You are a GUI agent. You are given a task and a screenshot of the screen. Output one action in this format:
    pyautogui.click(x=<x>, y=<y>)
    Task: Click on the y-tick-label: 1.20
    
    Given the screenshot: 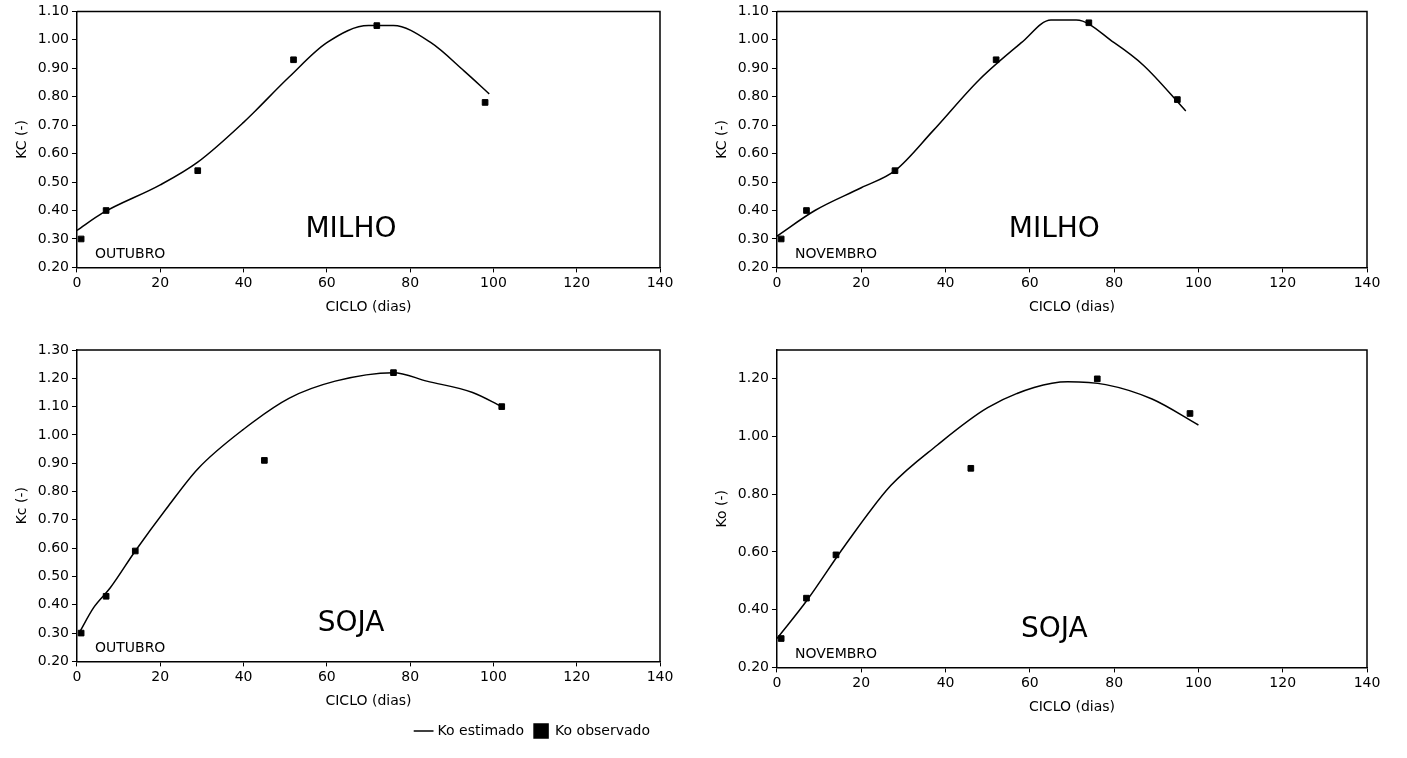 What is the action you would take?
    pyautogui.click(x=53, y=376)
    